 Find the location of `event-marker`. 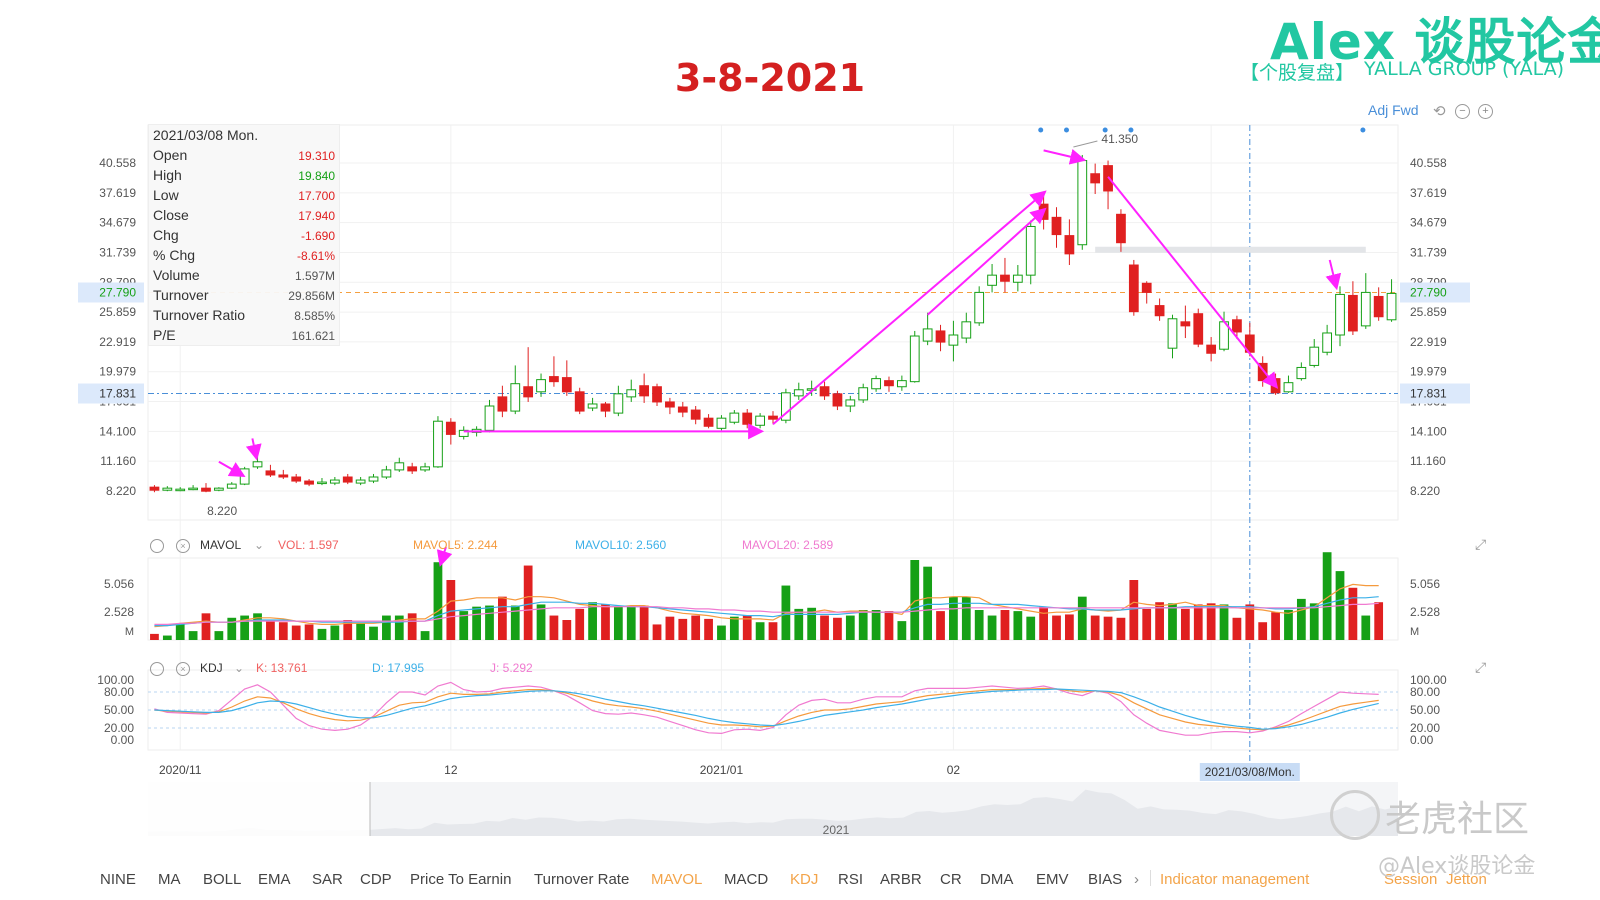

event-marker is located at coordinates (1131, 130).